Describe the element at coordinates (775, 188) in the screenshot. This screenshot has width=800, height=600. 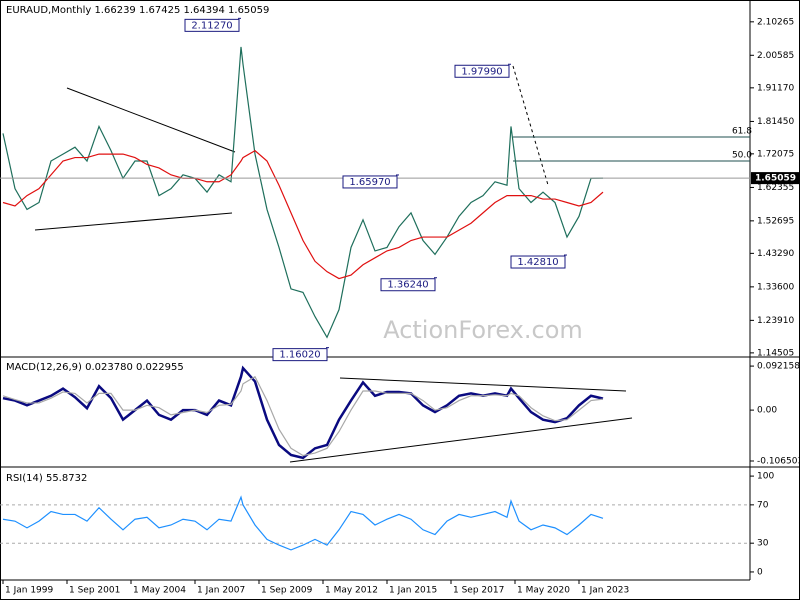
I see `y-tick-label: 1.62355` at that location.